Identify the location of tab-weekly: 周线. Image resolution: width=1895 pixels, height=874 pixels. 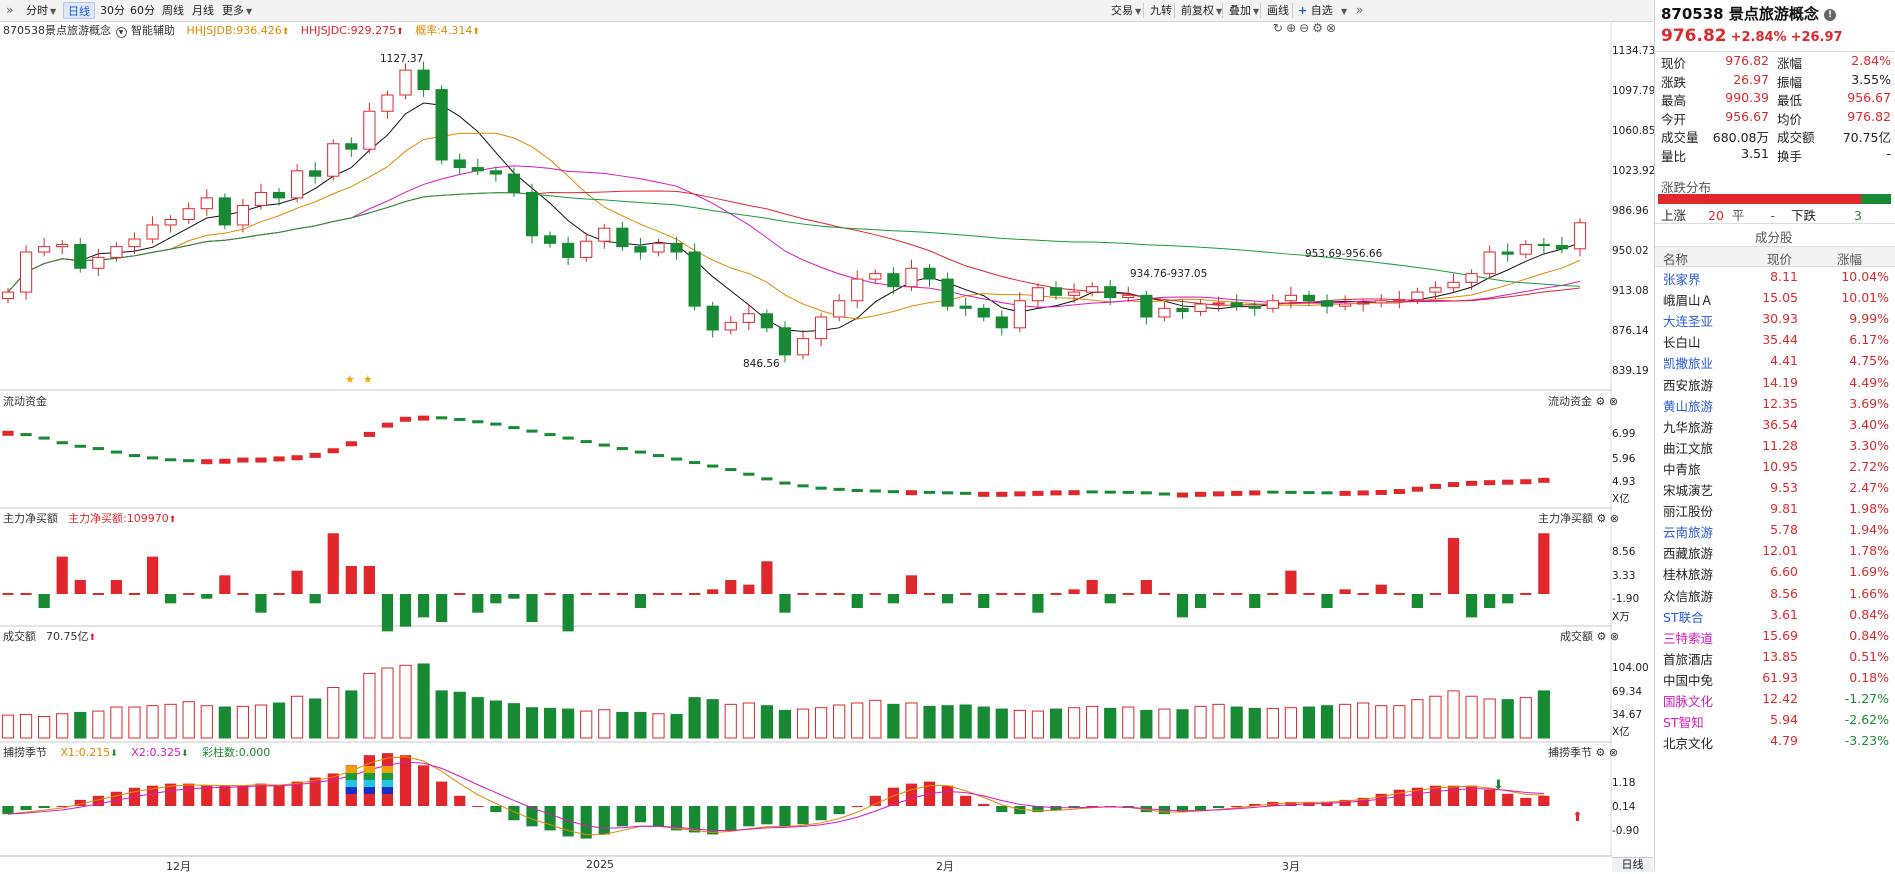
(173, 10).